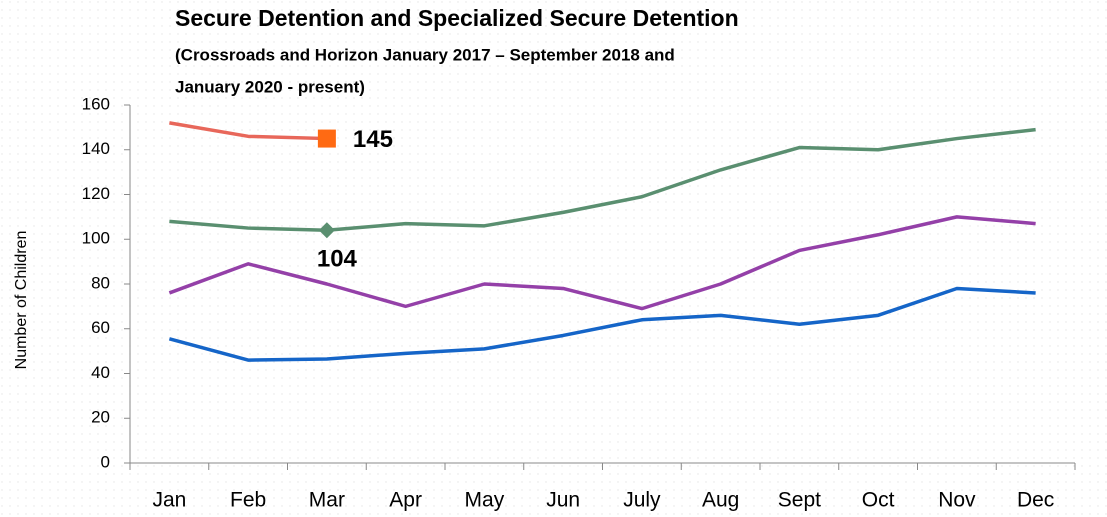 The image size is (1107, 517). I want to click on data-label: 145, so click(373, 139).